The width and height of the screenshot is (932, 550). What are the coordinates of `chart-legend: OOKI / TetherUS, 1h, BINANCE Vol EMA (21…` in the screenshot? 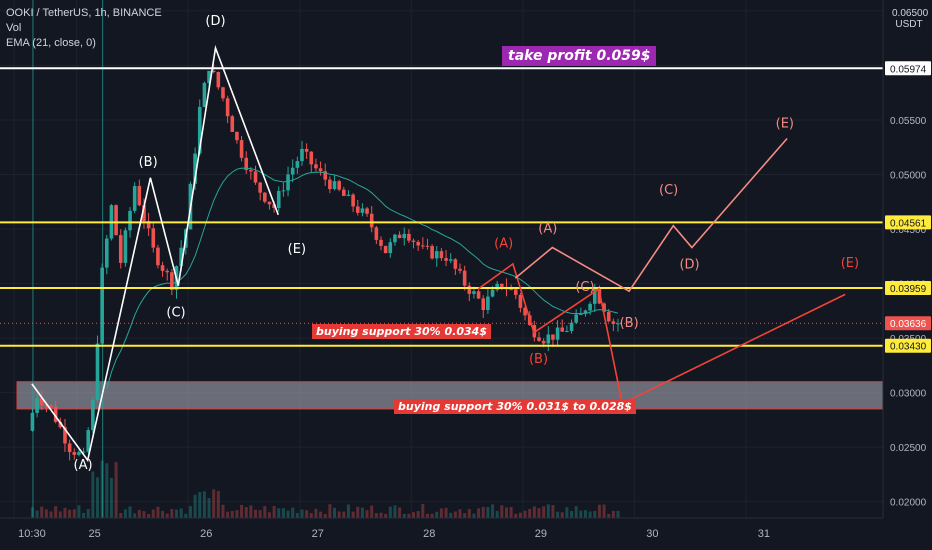 It's located at (84, 28).